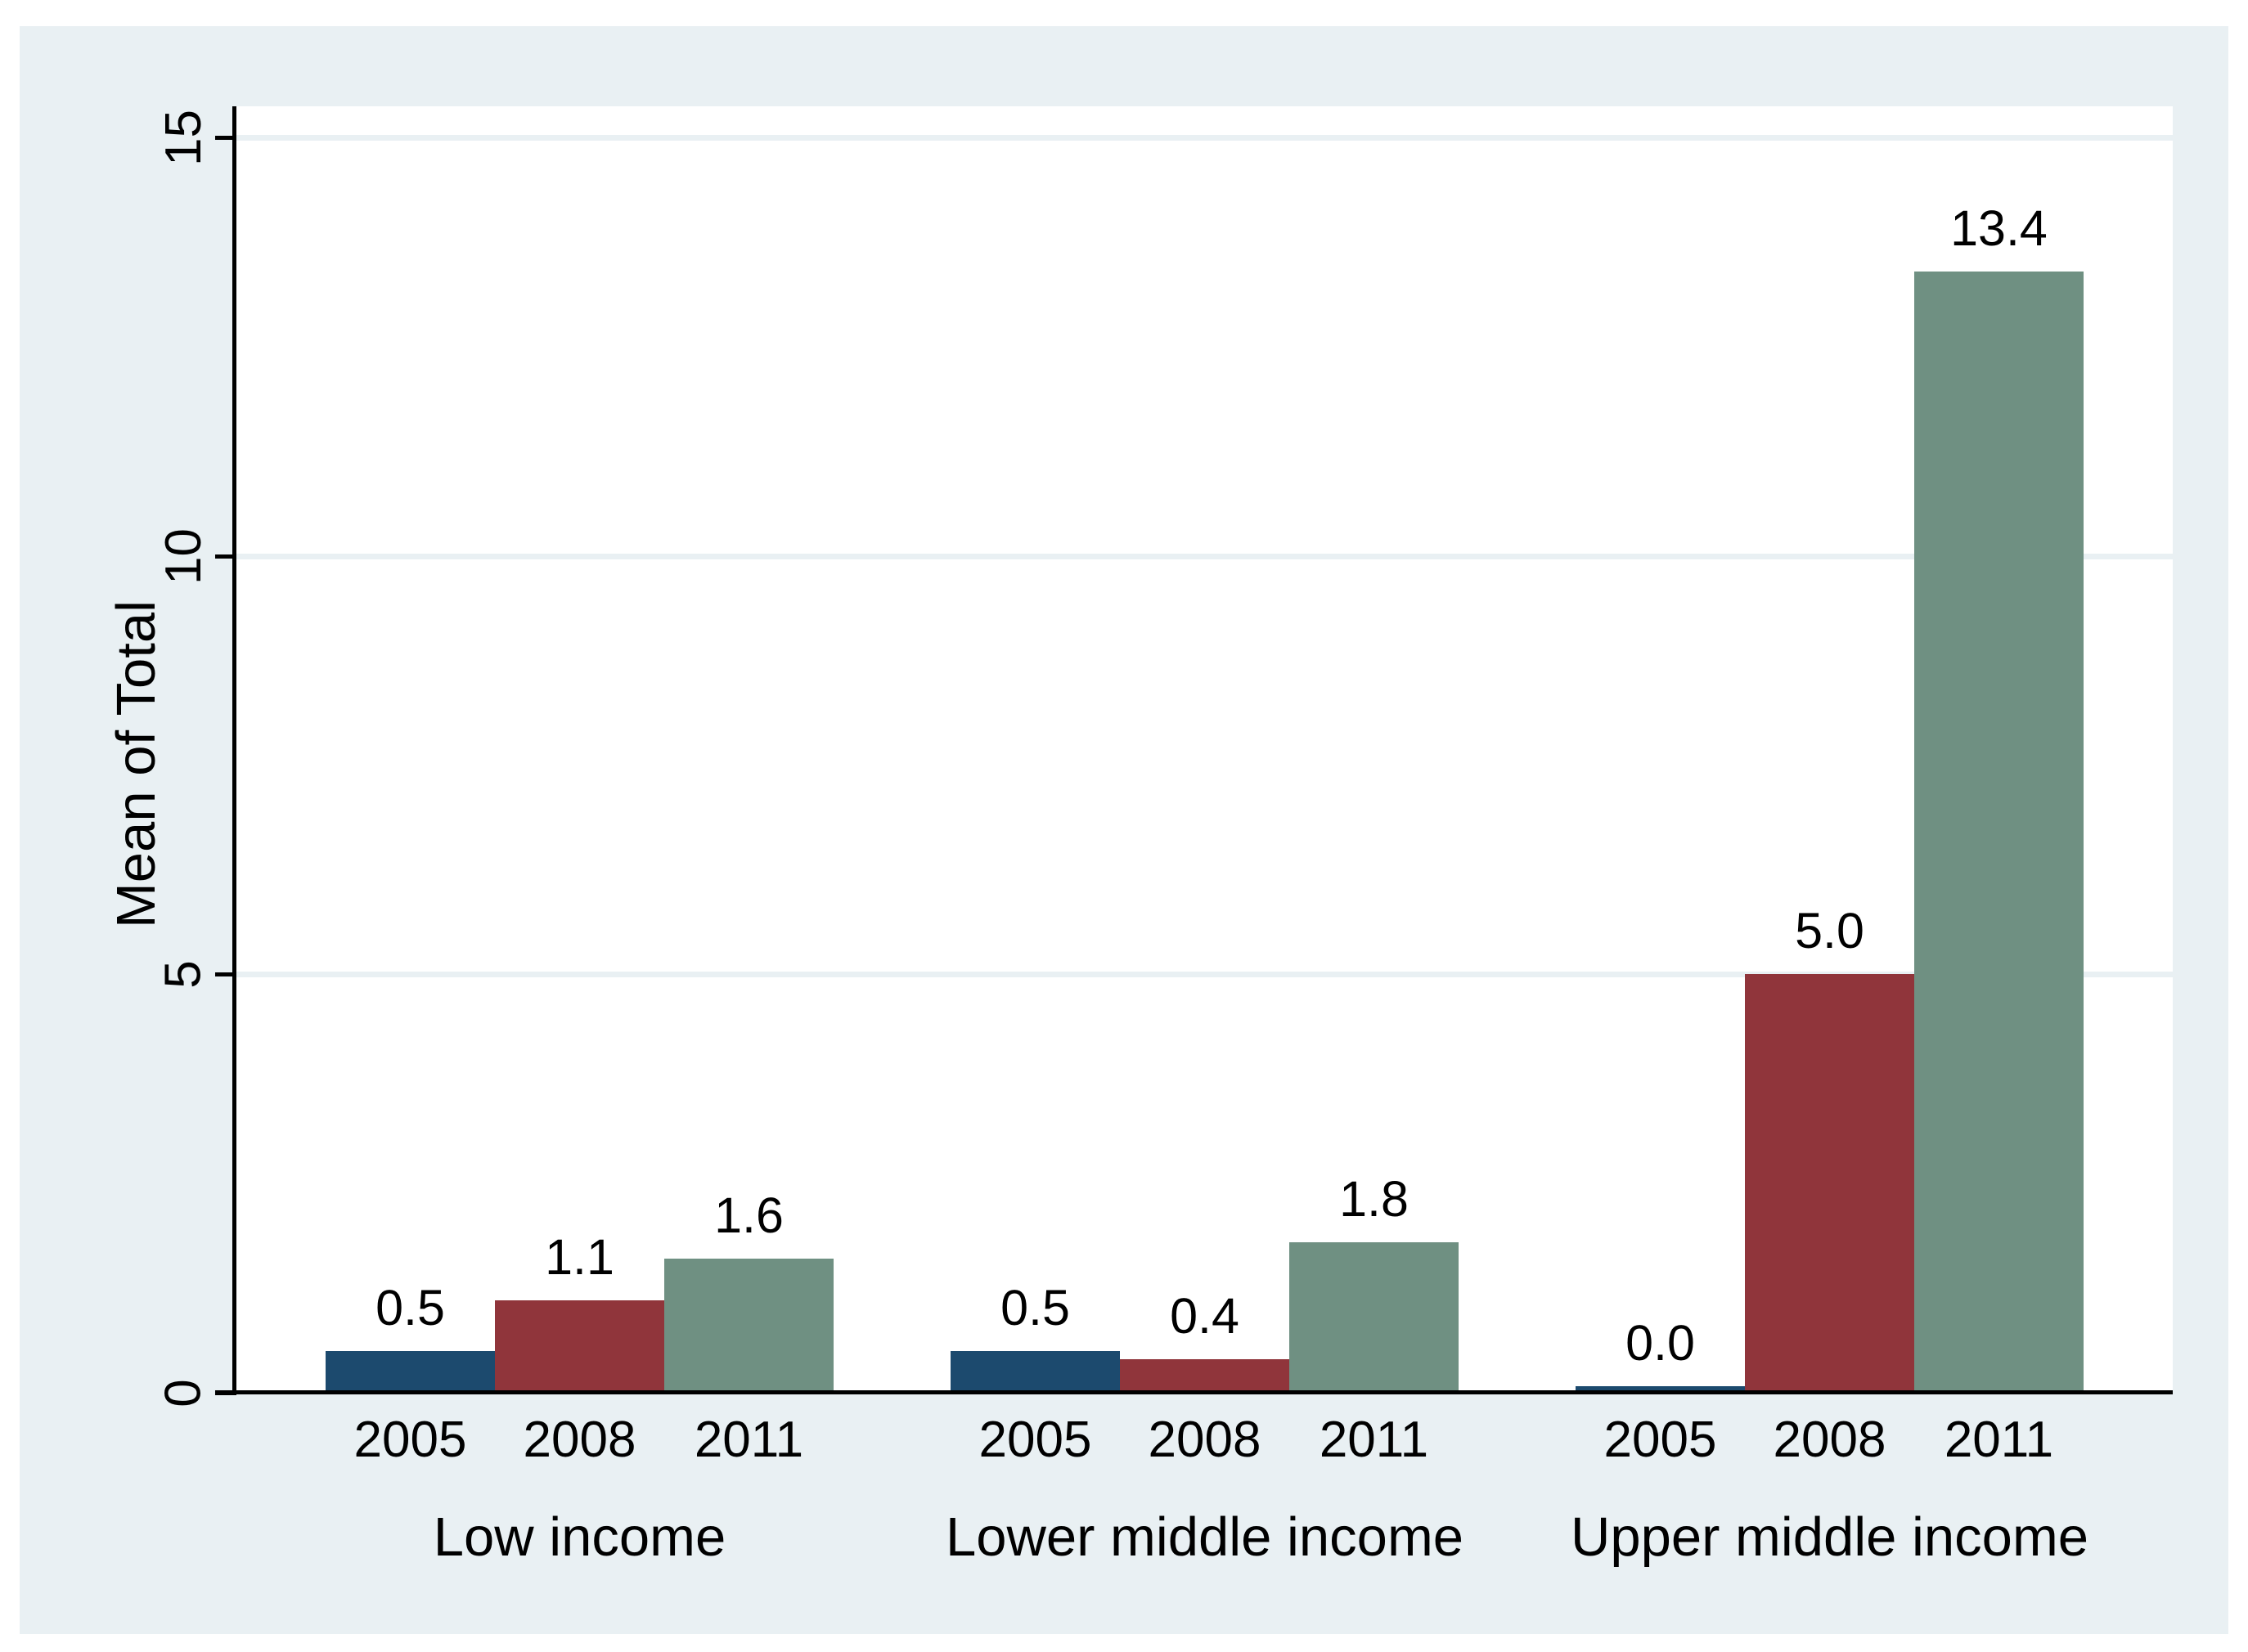  What do you see at coordinates (749, 1215) in the screenshot?
I see `bar-value-label: 1.6` at bounding box center [749, 1215].